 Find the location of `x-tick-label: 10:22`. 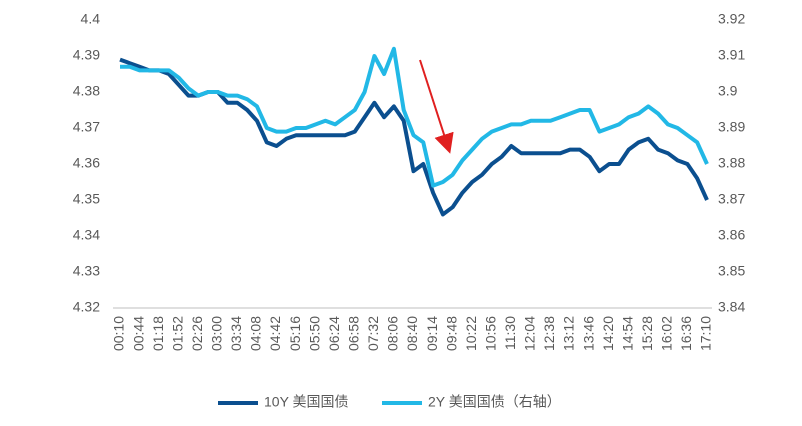

x-tick-label: 10:22 is located at coordinates (471, 333).